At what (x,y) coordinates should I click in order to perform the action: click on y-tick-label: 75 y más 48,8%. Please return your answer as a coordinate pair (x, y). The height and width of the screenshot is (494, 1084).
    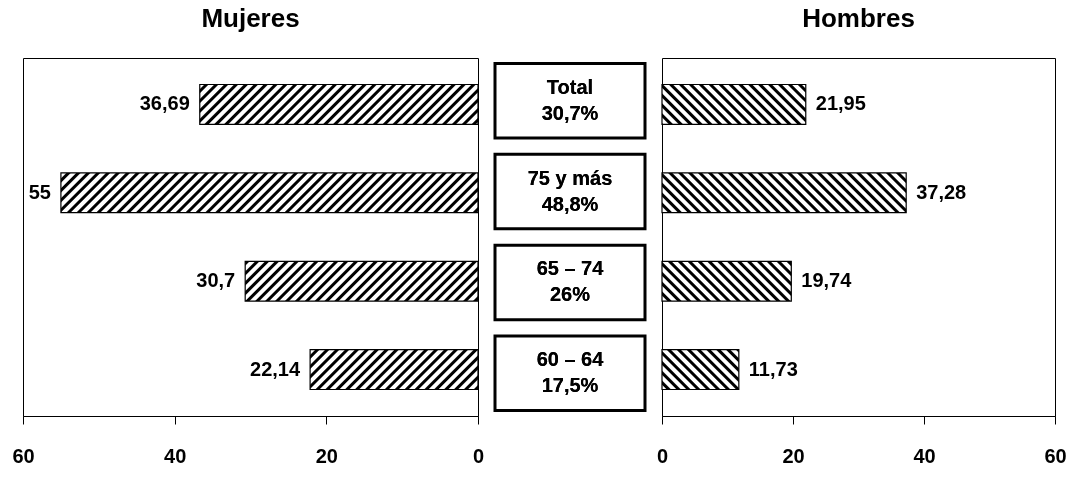
    Looking at the image, I should click on (570, 190).